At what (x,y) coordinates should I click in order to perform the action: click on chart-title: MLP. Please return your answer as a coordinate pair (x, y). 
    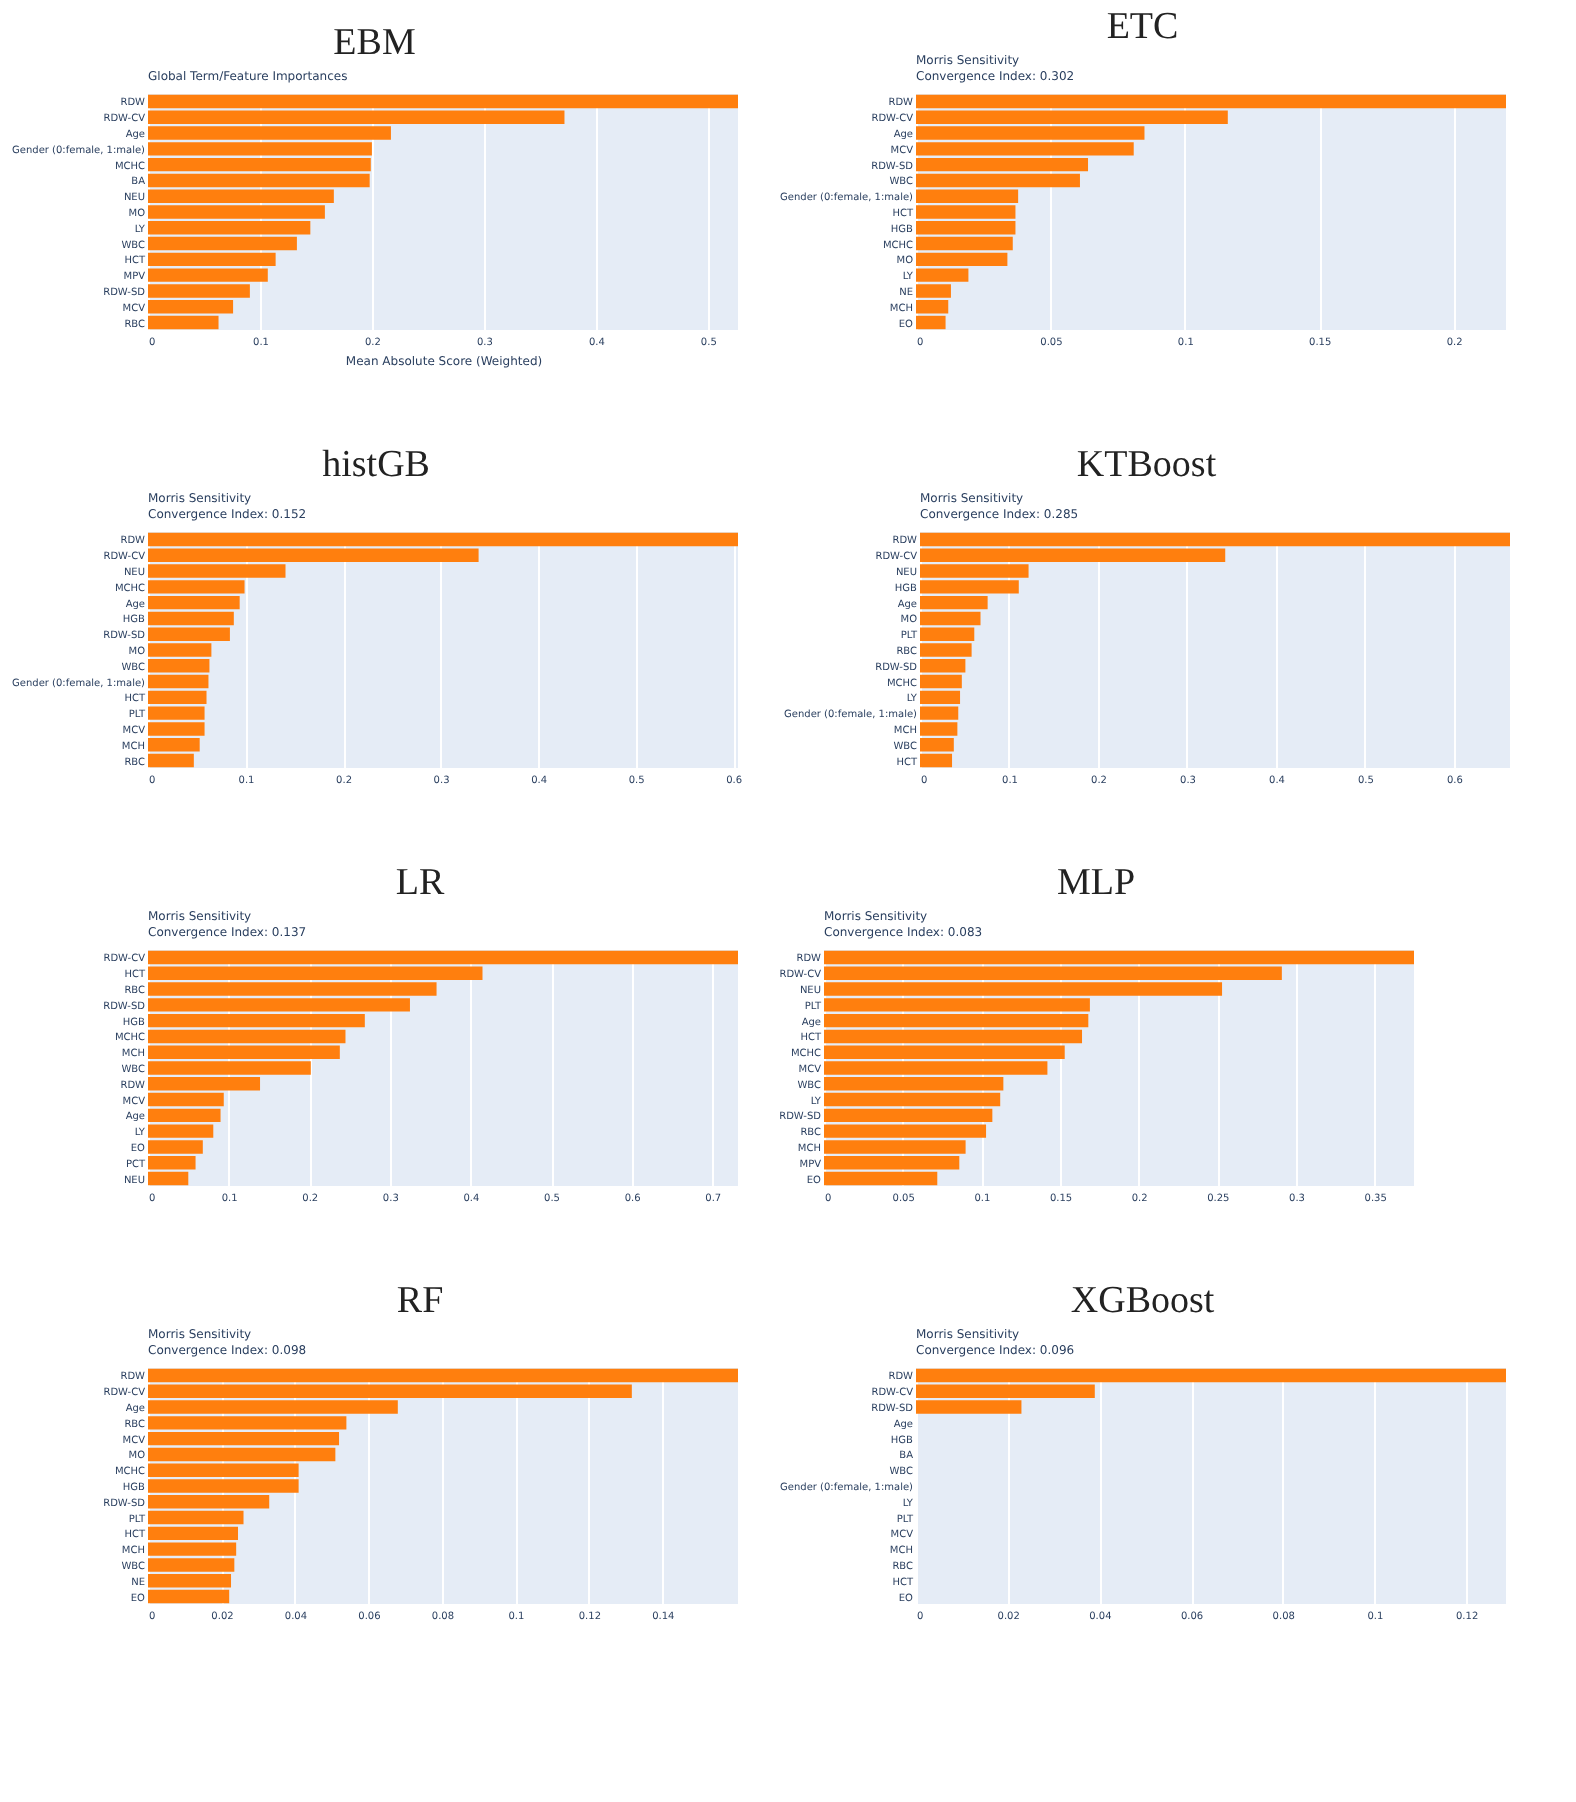
    Looking at the image, I should click on (1096, 883).